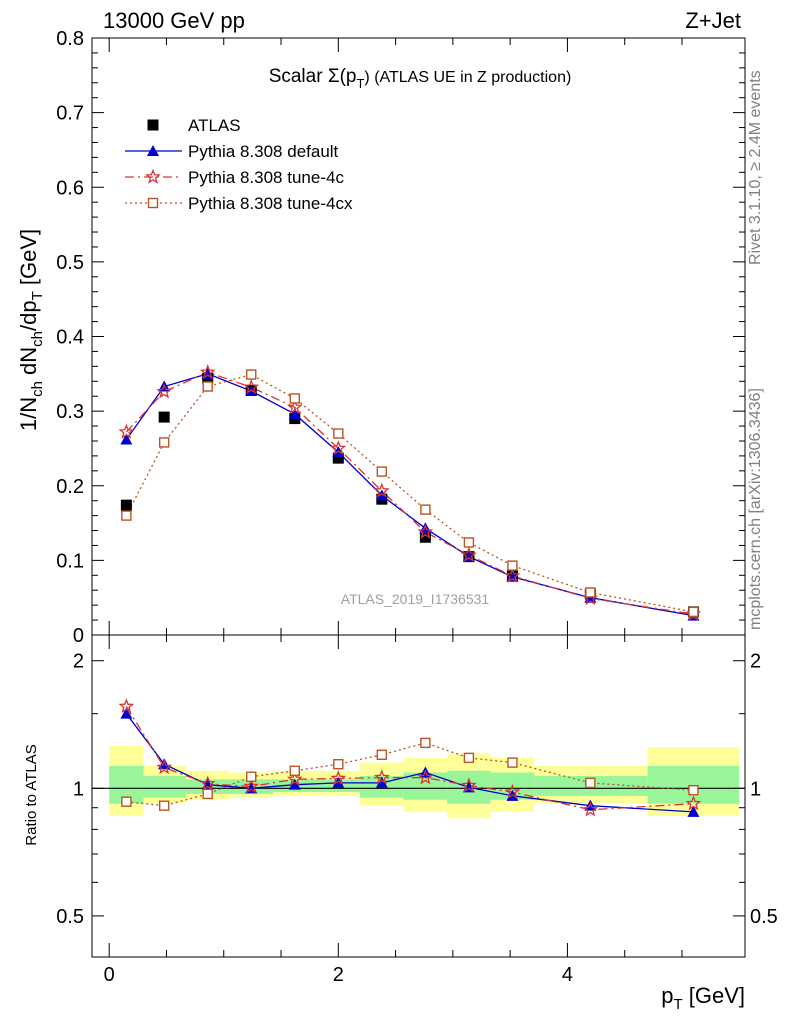 Image resolution: width=786 pixels, height=1024 pixels. Describe the element at coordinates (755, 662) in the screenshot. I see `ratio-ytick-label-right: 2` at that location.